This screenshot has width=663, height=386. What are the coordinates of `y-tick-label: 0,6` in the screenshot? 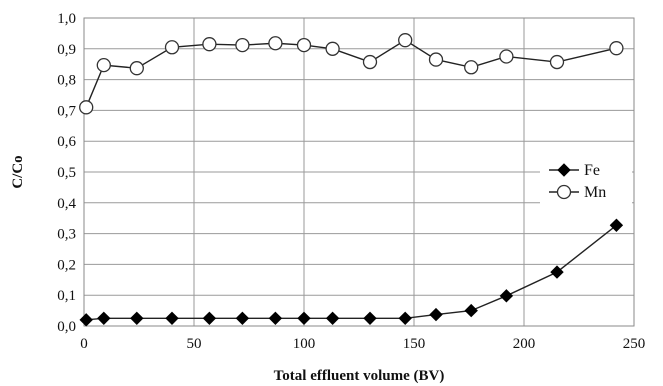 It's located at (66, 142).